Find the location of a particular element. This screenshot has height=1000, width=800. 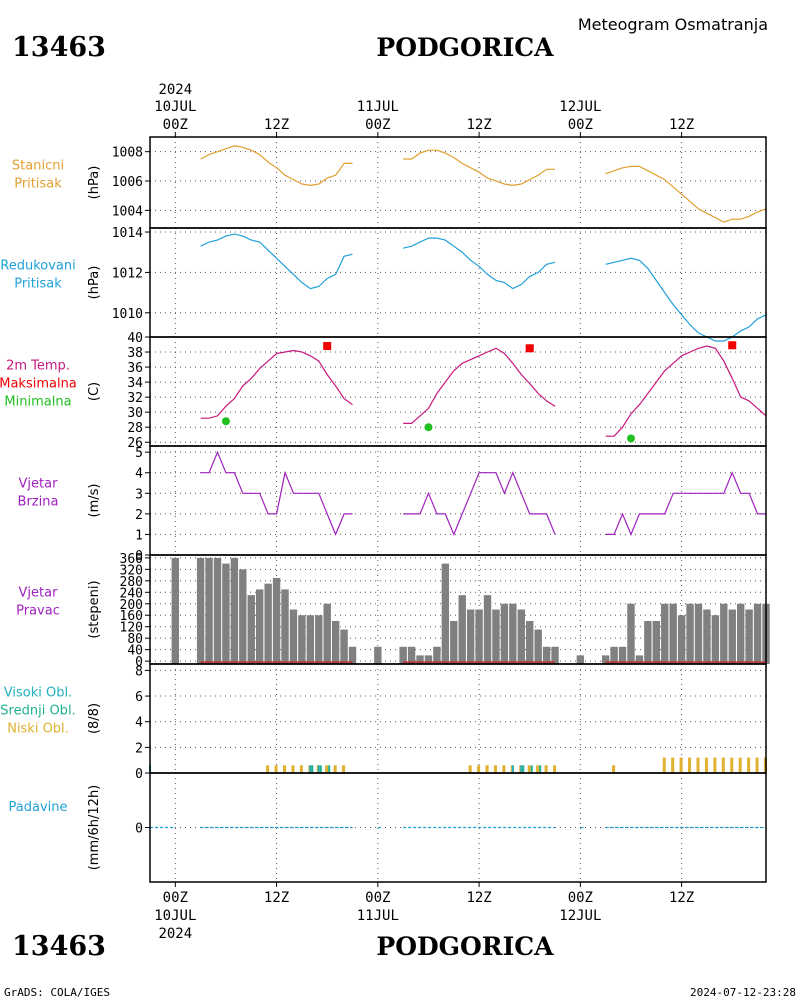

panel-label: Niski Obl. is located at coordinates (38, 729).